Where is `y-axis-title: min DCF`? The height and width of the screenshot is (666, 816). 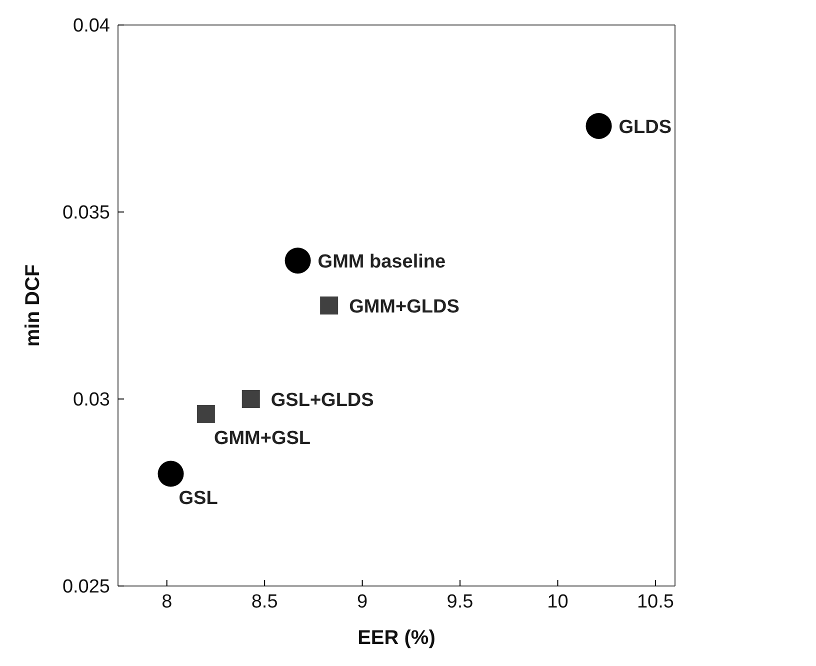
y-axis-title: min DCF is located at coordinates (33, 305).